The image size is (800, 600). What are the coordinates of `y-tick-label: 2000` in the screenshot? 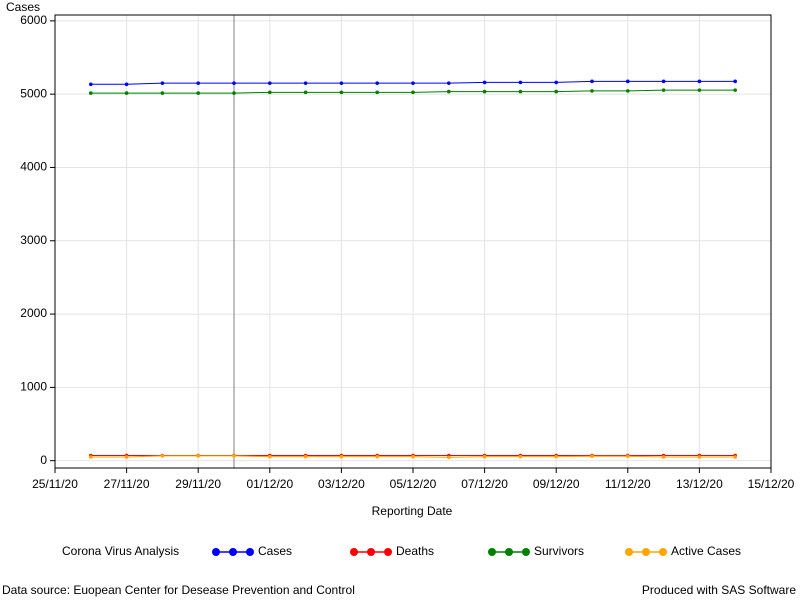 It's located at (33, 313).